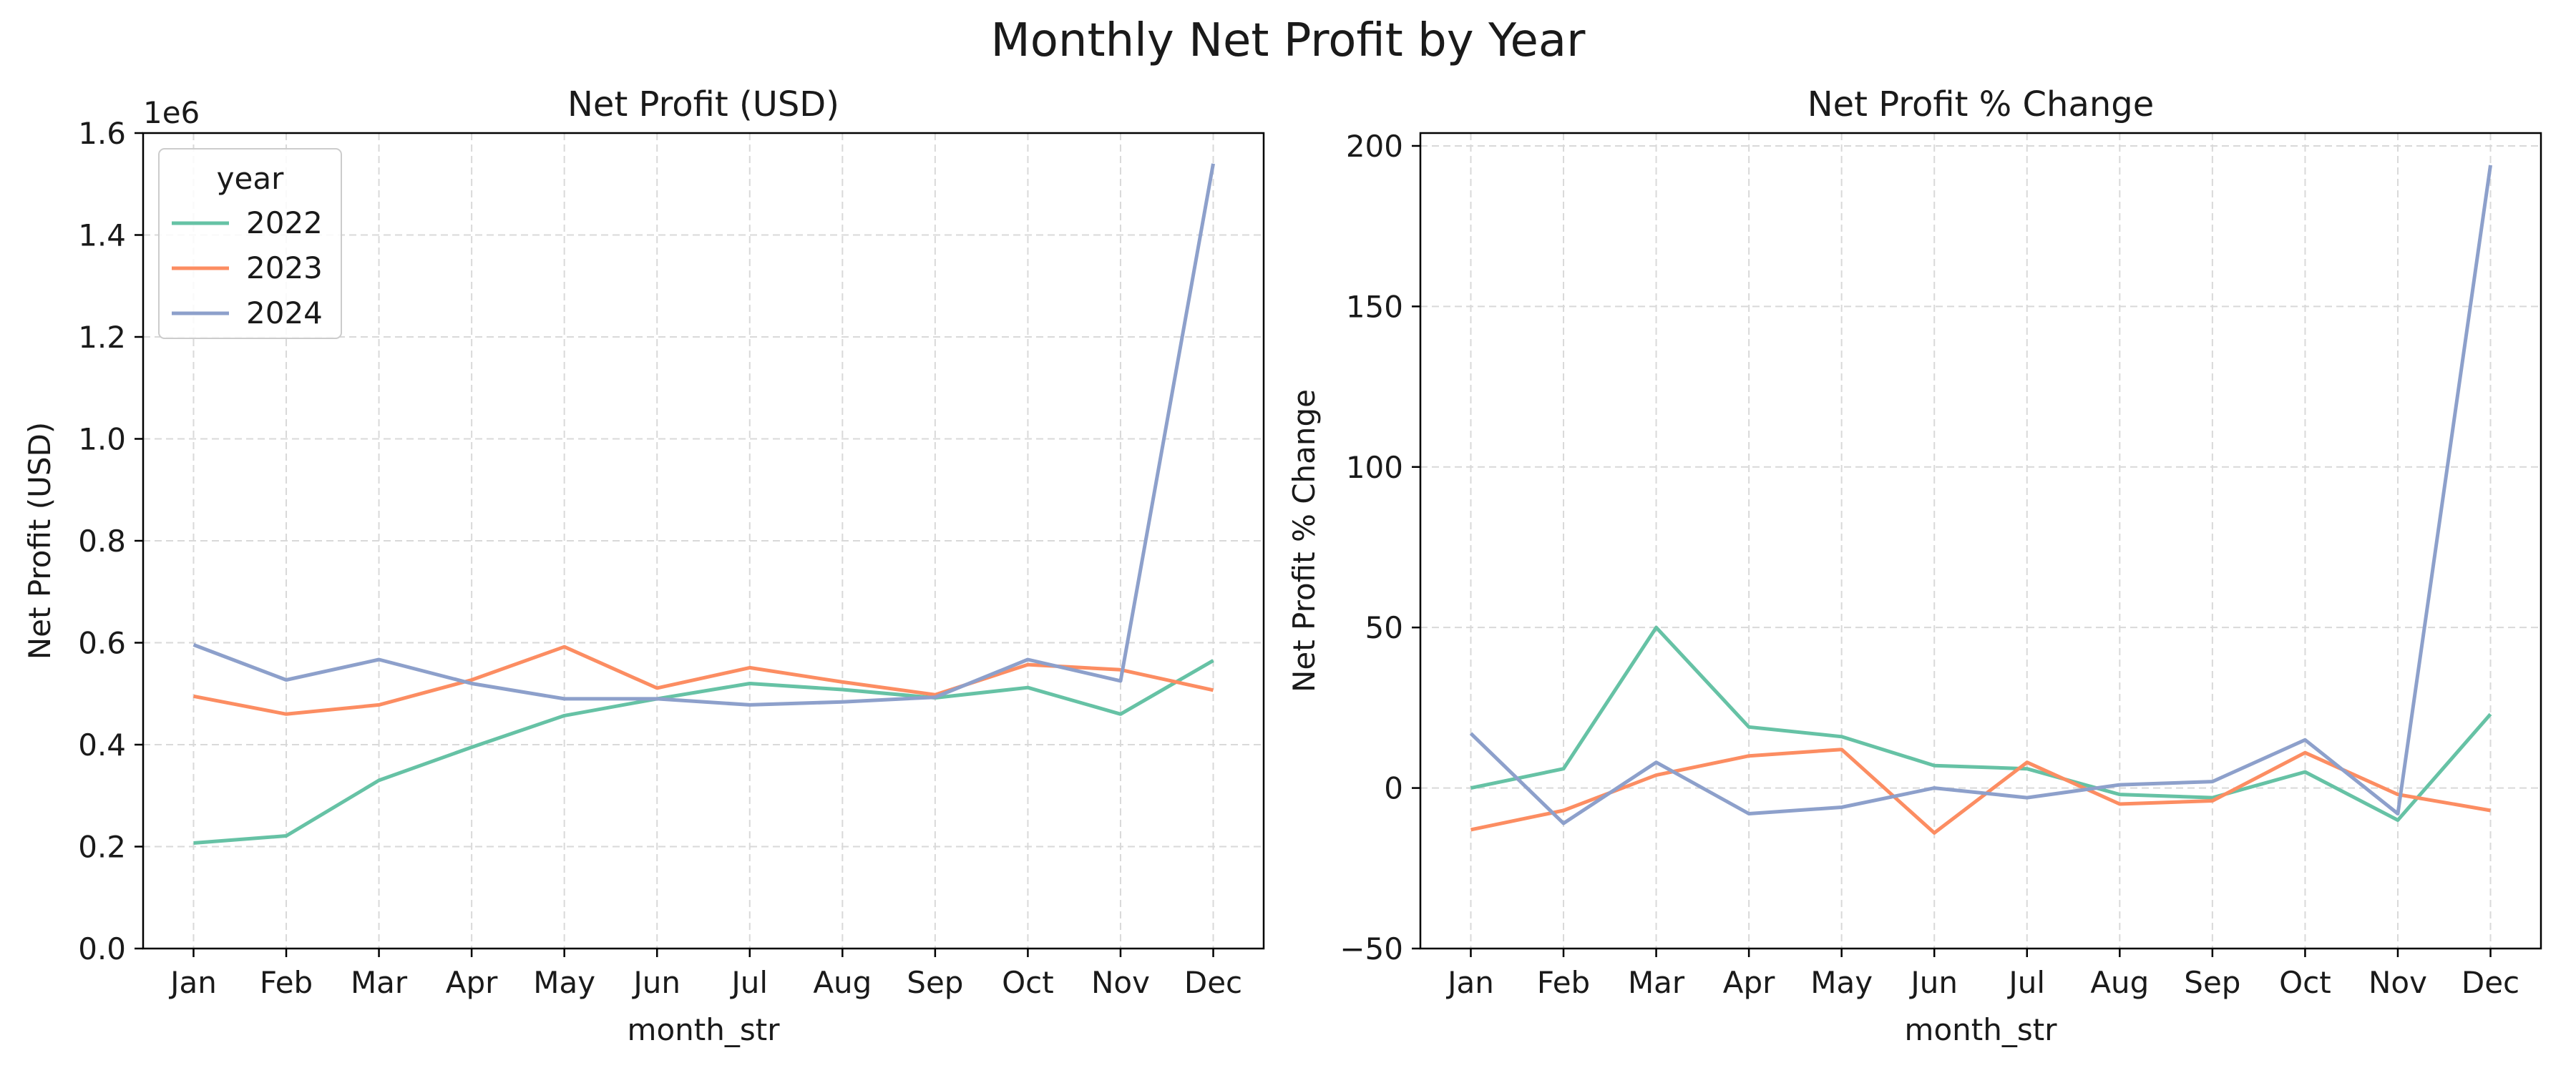  I want to click on legend-label-2022: 2022, so click(284, 222).